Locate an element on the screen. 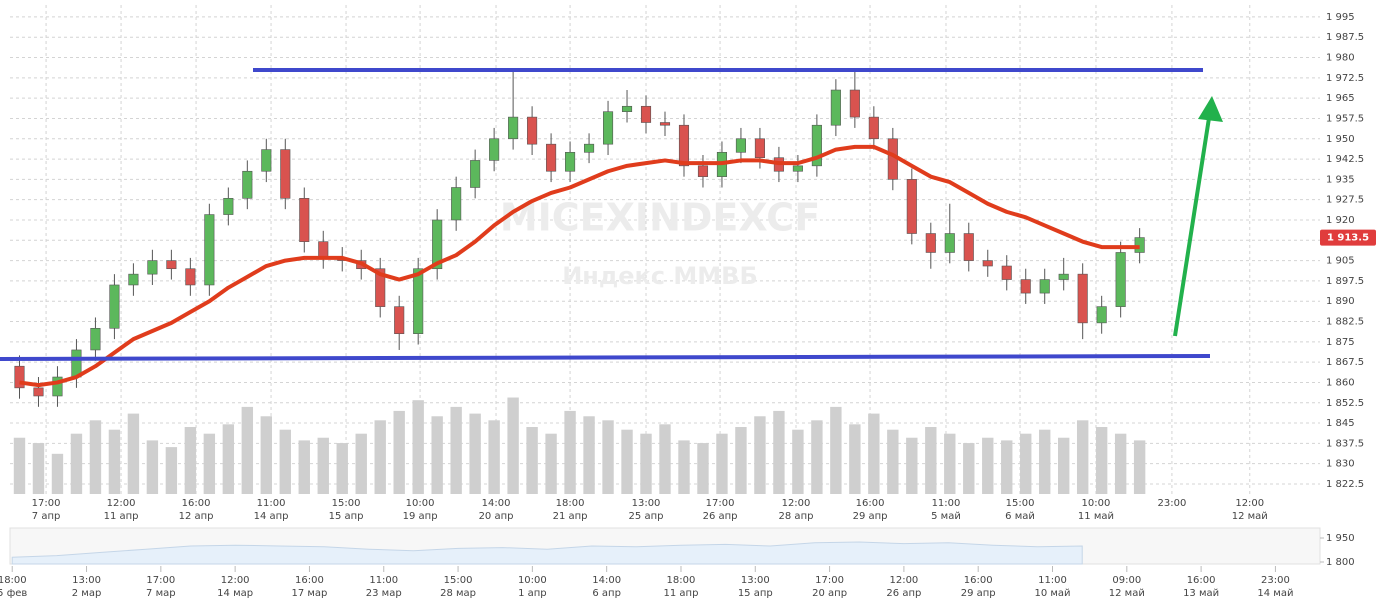  navigator-x-label: 11:00 is located at coordinates (383, 580).